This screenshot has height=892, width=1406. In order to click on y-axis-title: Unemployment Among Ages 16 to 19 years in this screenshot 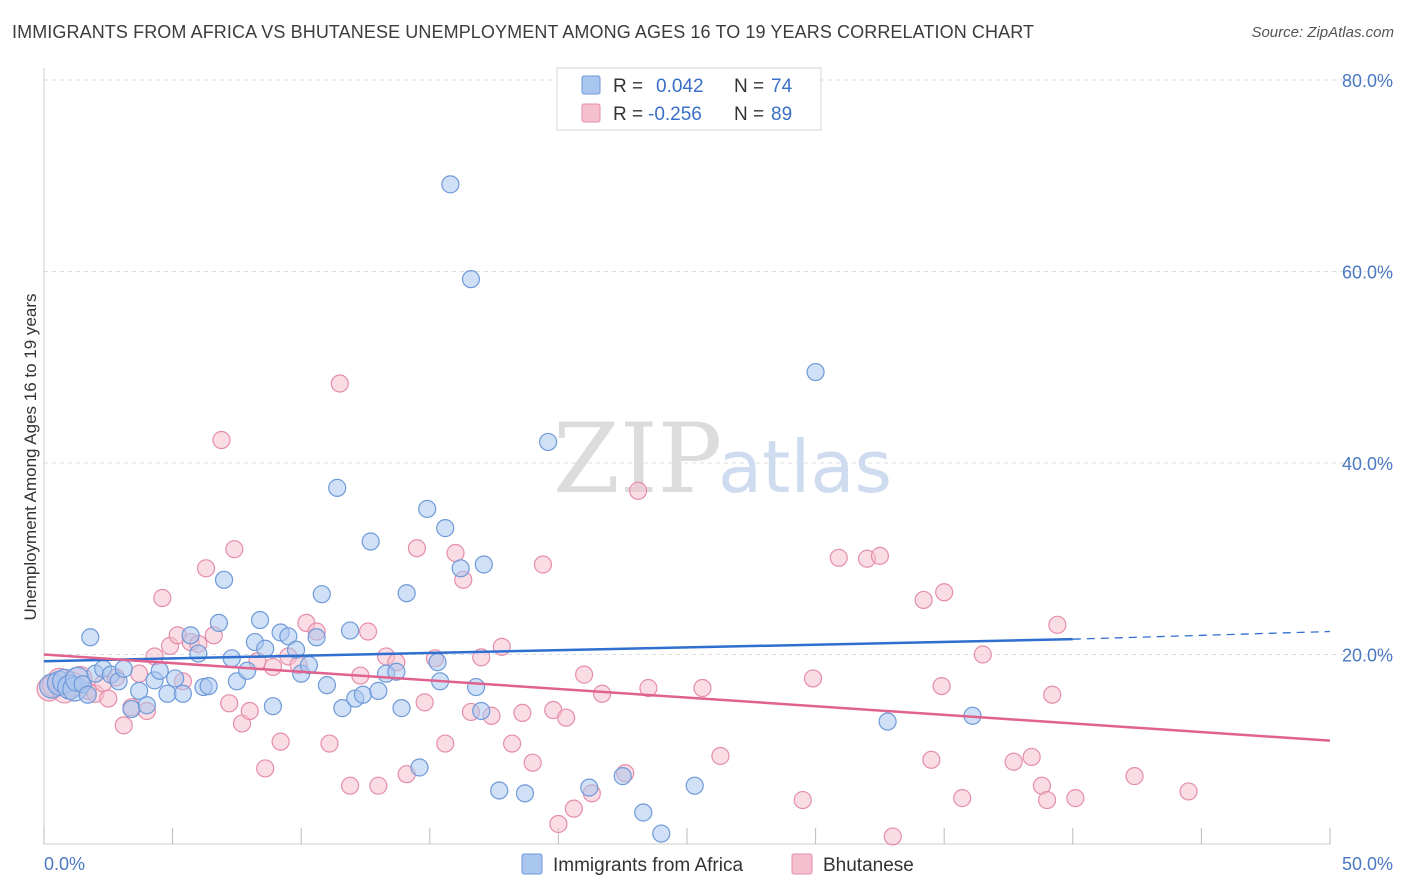, I will do `click(30, 457)`.